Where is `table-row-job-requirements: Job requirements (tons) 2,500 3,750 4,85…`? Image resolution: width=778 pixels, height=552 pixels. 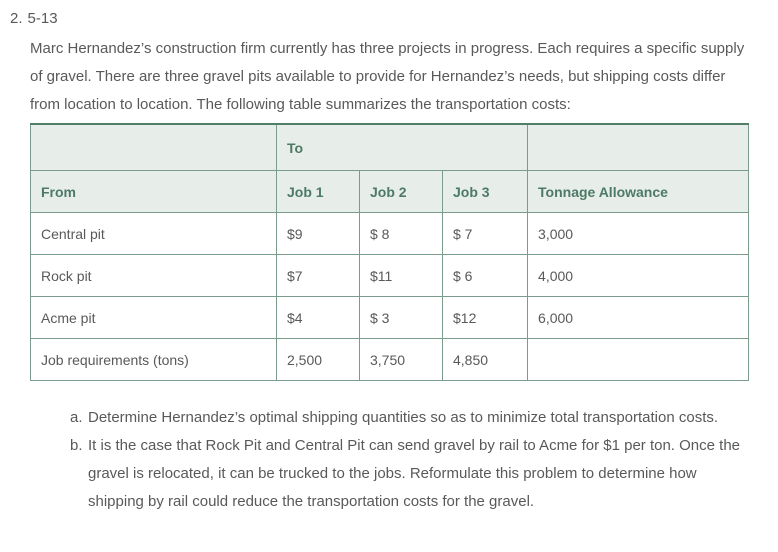 table-row-job-requirements: Job requirements (tons) 2,500 3,750 4,85… is located at coordinates (390, 359).